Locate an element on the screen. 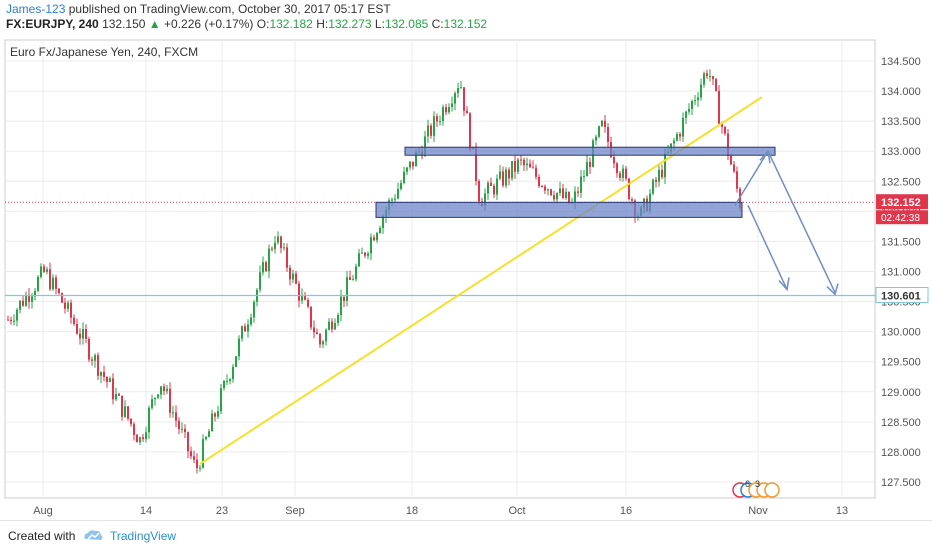  price-label-box is located at coordinates (902, 202).